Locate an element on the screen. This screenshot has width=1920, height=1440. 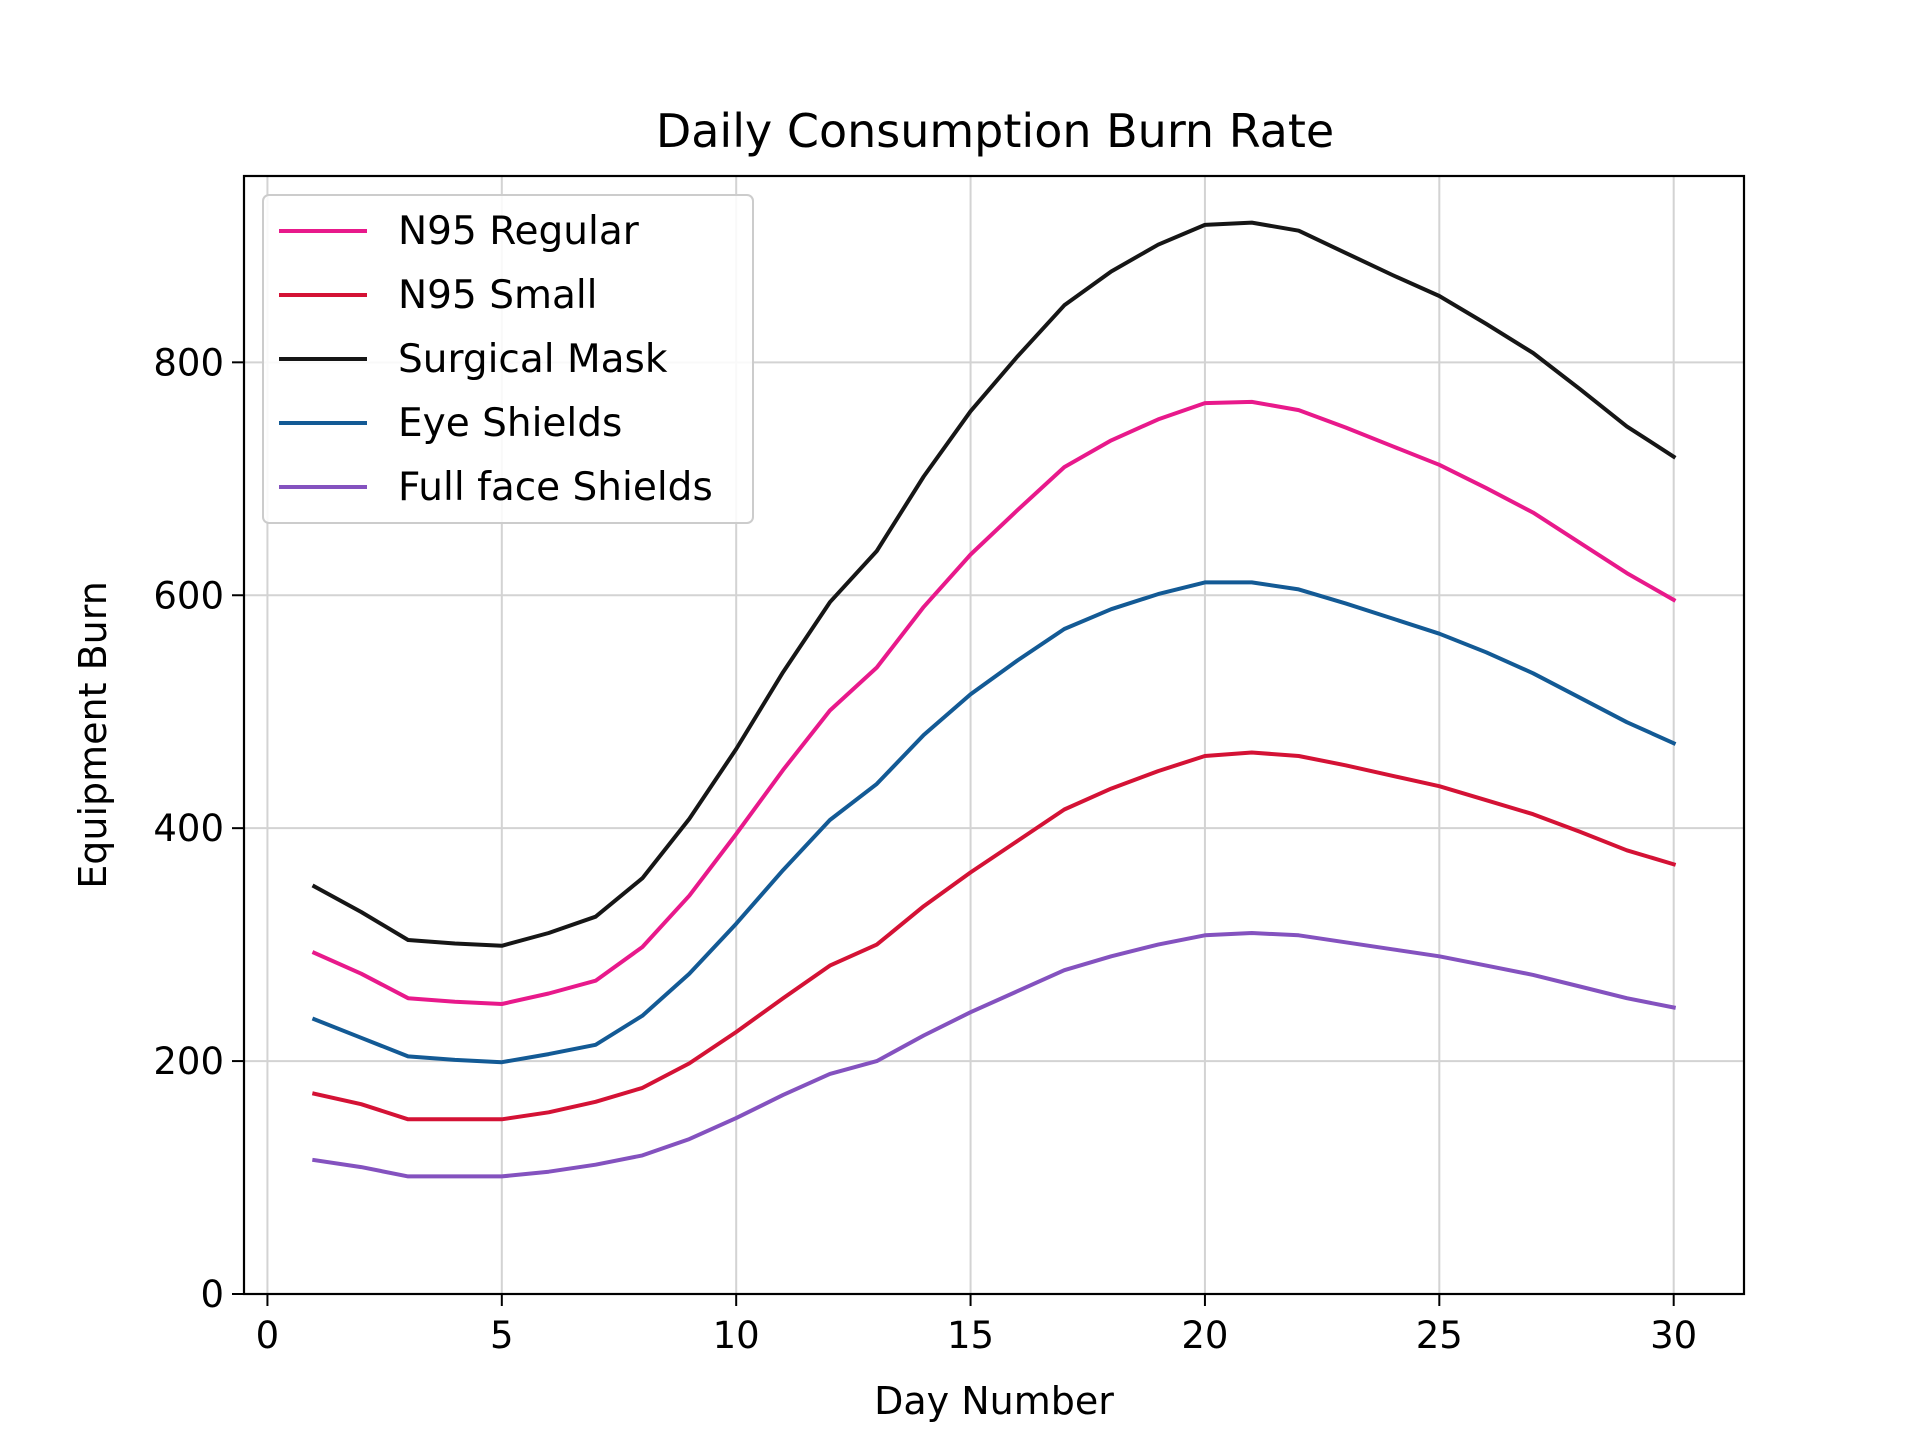
x-tick-label: 0 is located at coordinates (268, 1335).